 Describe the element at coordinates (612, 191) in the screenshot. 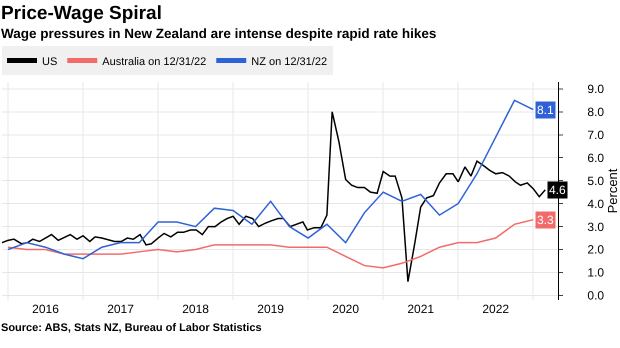

I see `y-axis-title: Percent` at that location.